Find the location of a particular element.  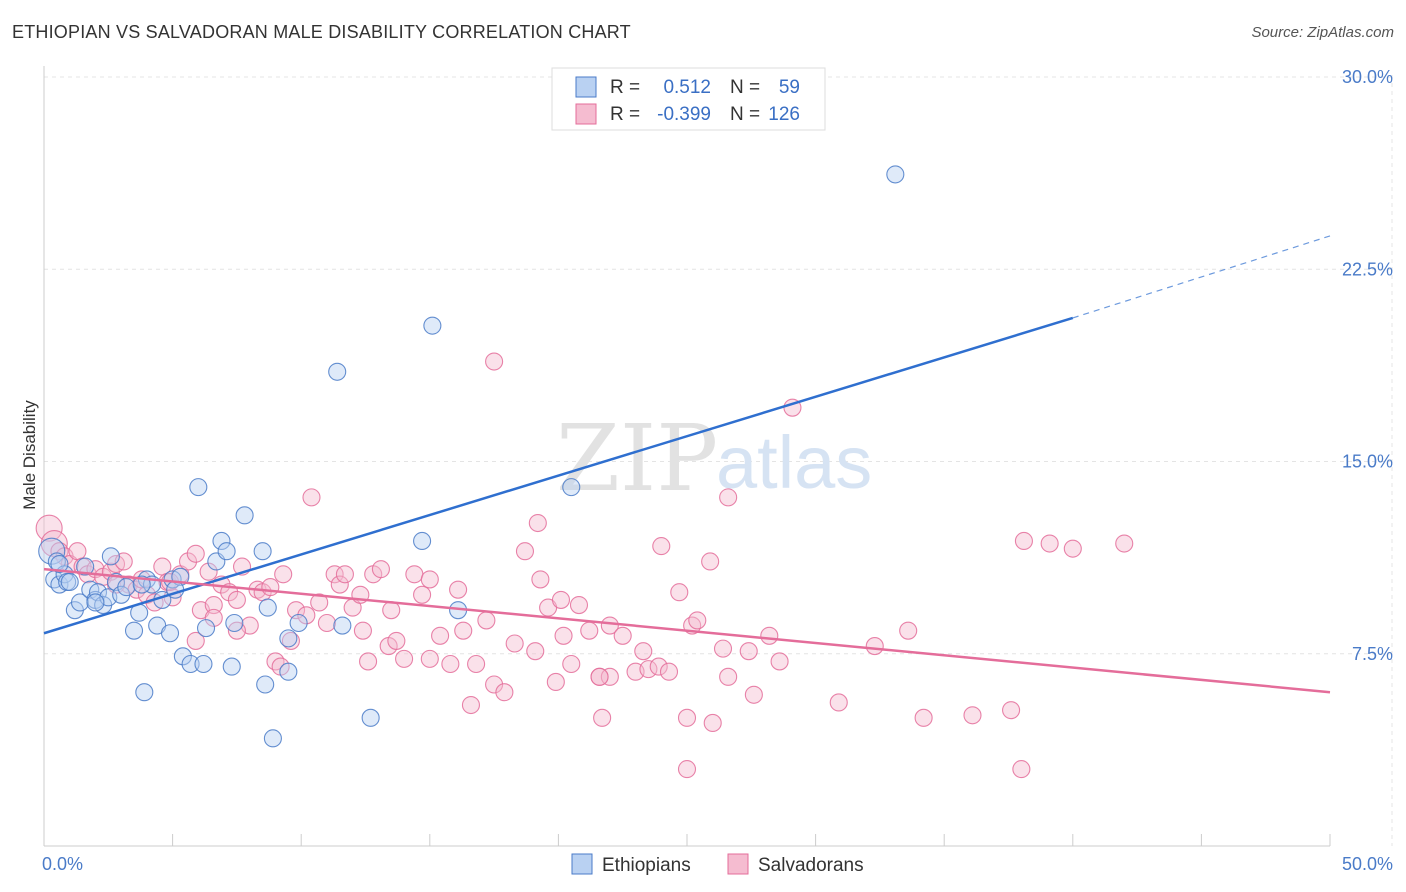

watermark-zip: ZIP is located at coordinates (637, 458).